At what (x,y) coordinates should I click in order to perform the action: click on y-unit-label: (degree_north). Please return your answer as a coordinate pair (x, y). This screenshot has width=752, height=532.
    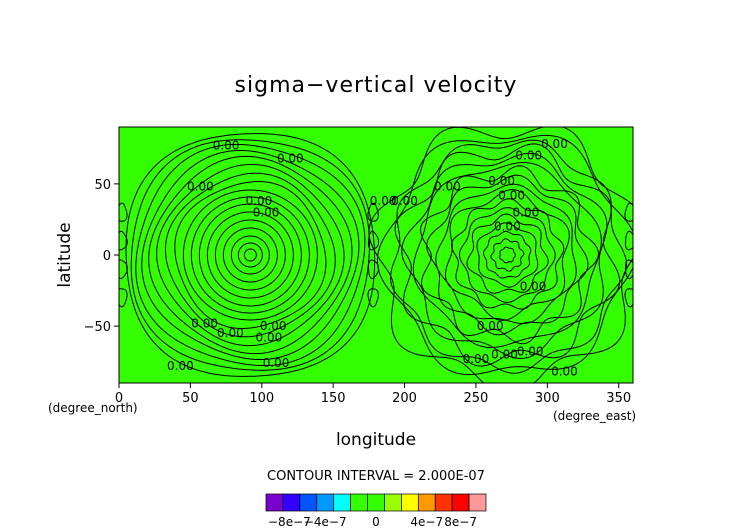
    Looking at the image, I should click on (93, 408).